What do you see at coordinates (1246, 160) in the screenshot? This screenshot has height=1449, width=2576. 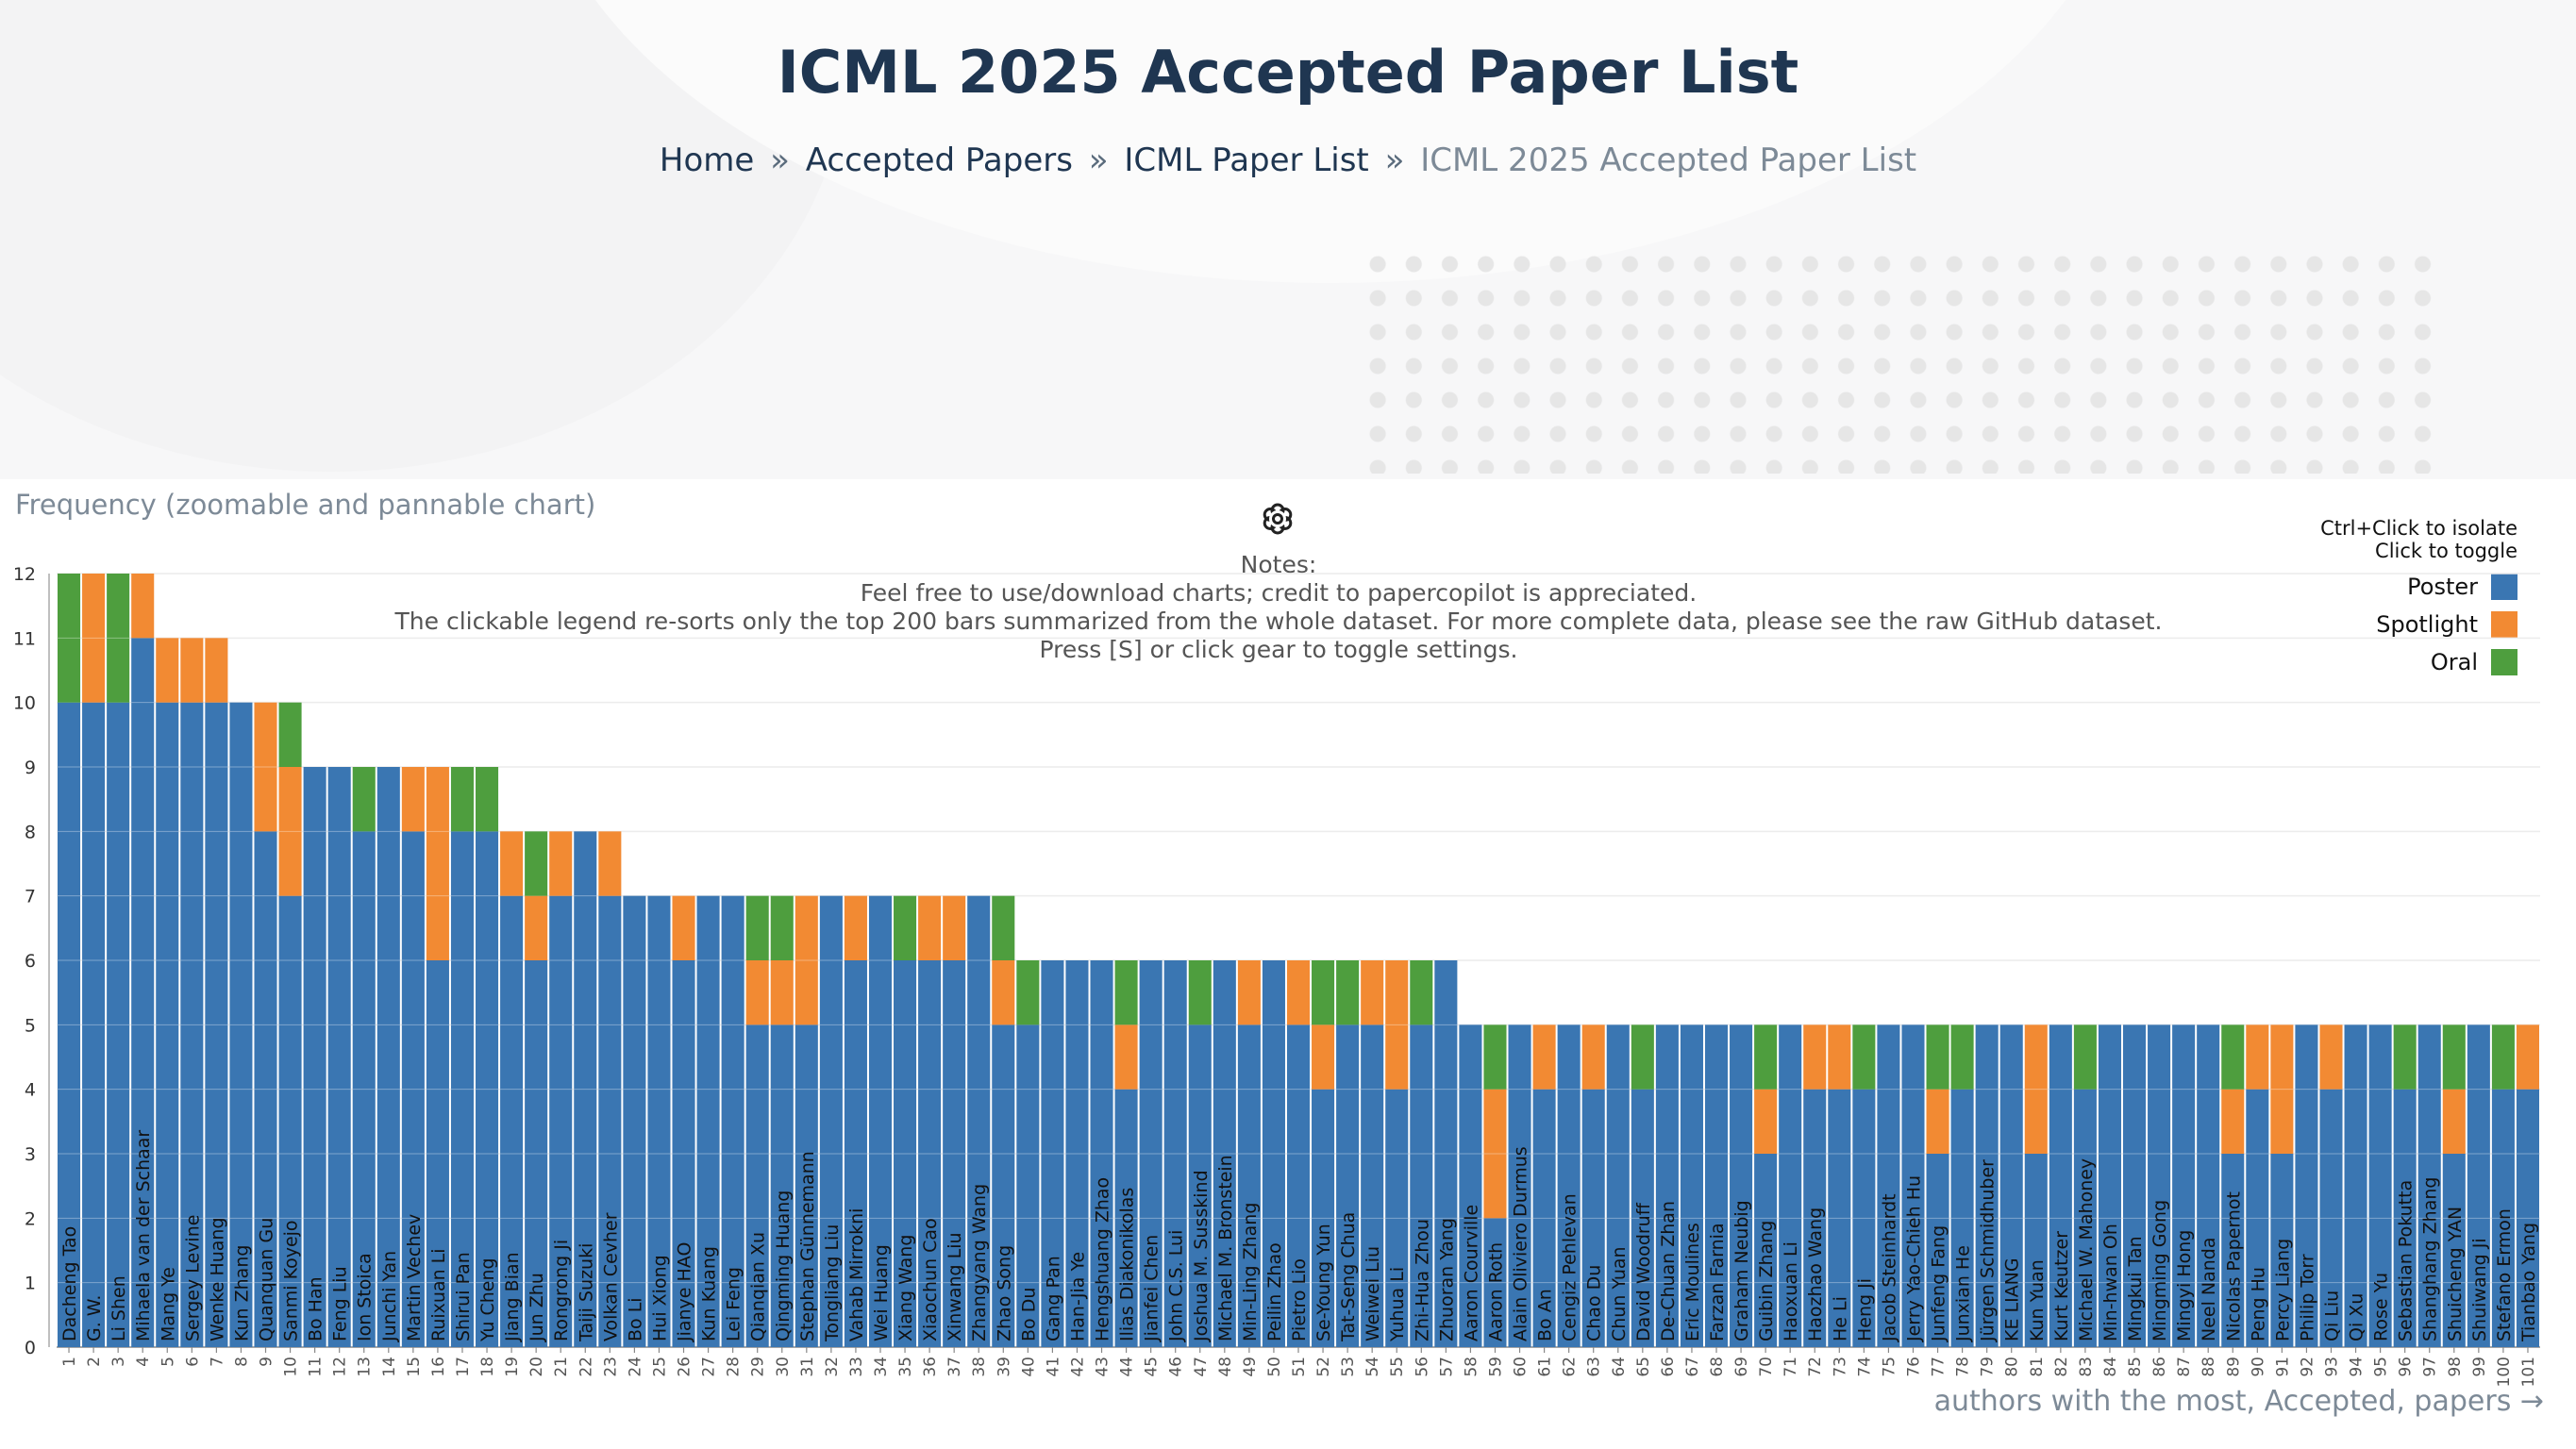 I see `breadcrumb-icml-paper-list: ICML Paper List` at bounding box center [1246, 160].